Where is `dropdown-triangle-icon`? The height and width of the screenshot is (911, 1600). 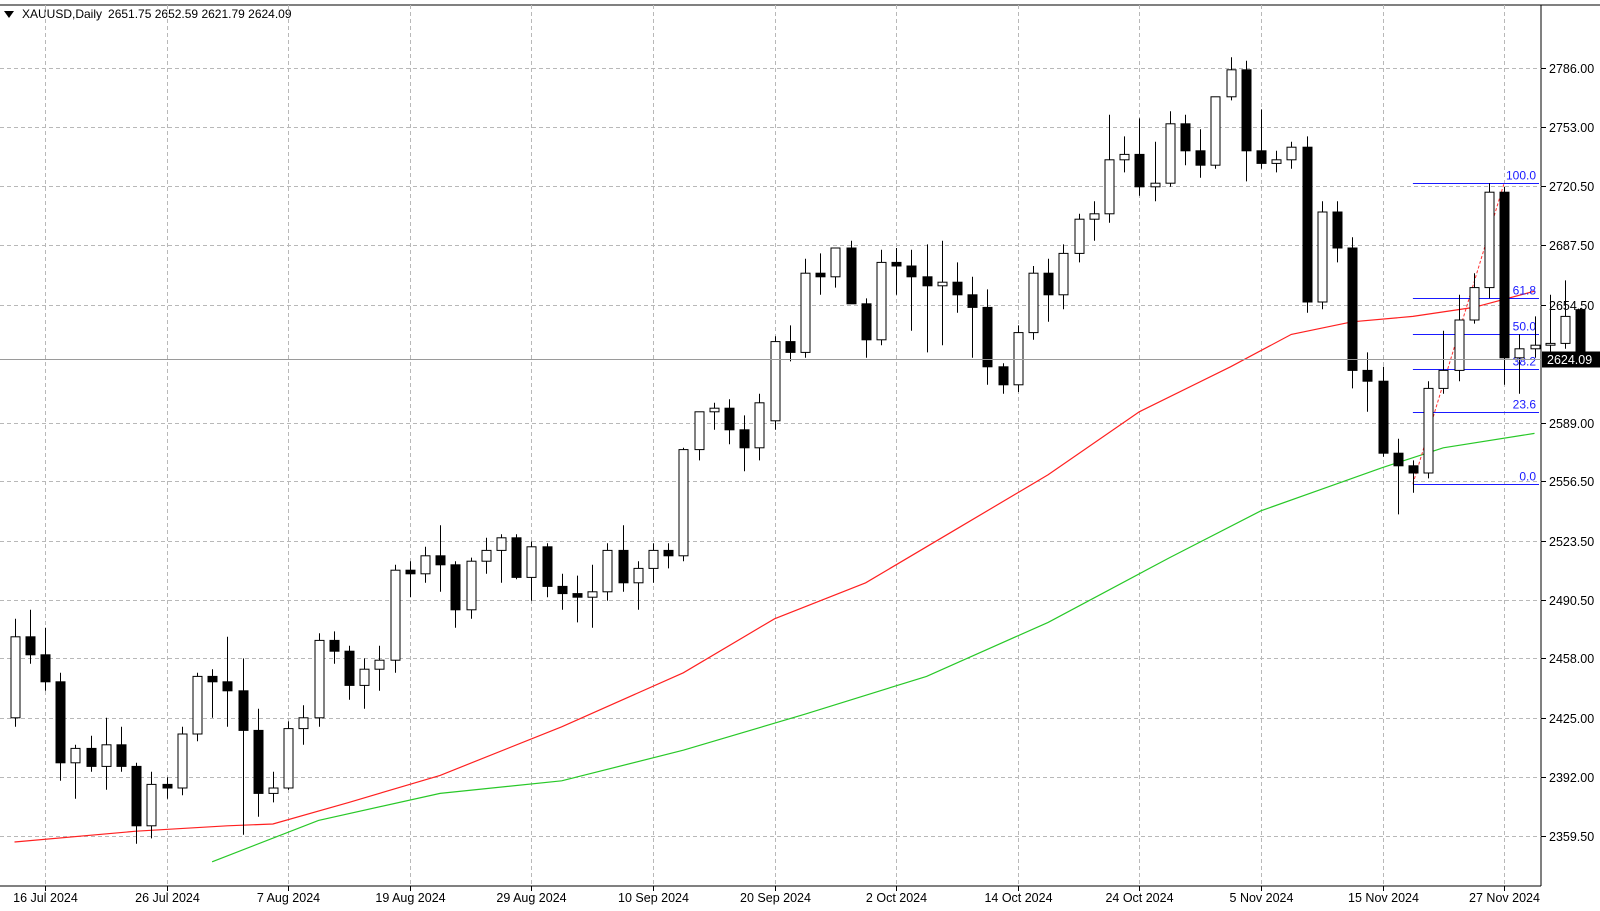
dropdown-triangle-icon is located at coordinates (9, 14).